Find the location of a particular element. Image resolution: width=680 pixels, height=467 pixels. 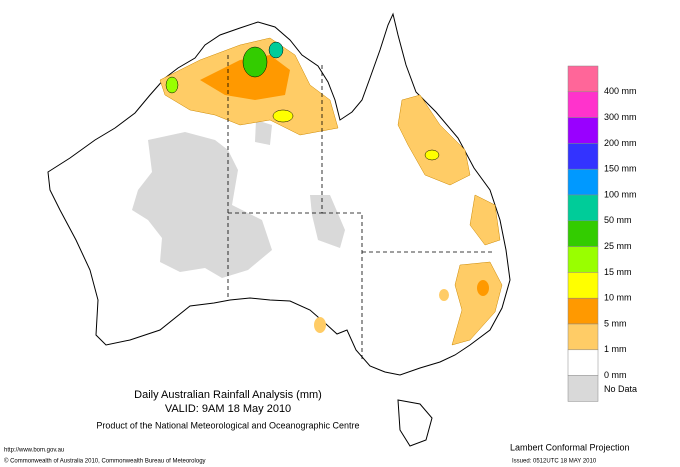

legend-label: 0 mm is located at coordinates (615, 375).